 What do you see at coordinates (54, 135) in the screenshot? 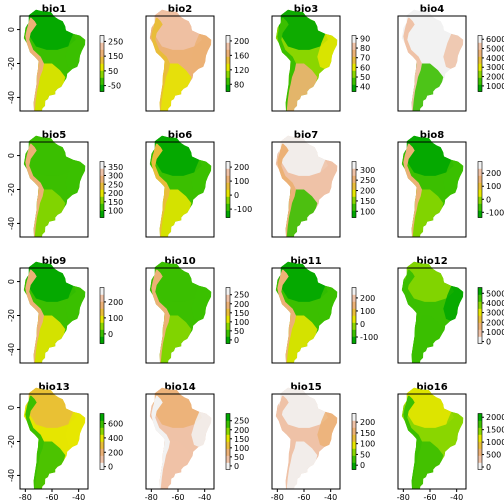
I see `panel-title: bio5` at bounding box center [54, 135].